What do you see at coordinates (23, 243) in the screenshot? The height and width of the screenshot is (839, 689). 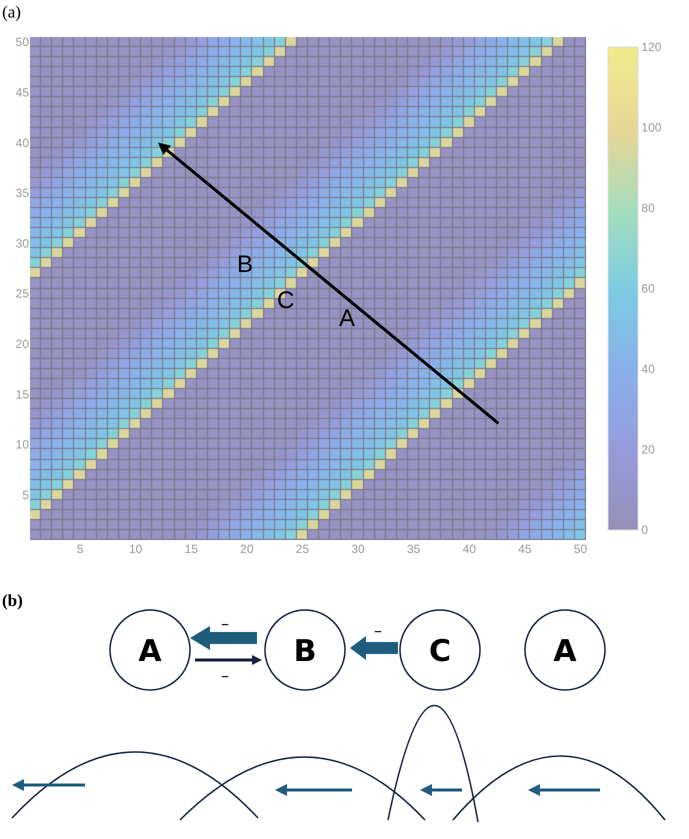 I see `y-tick-label: 30` at bounding box center [23, 243].